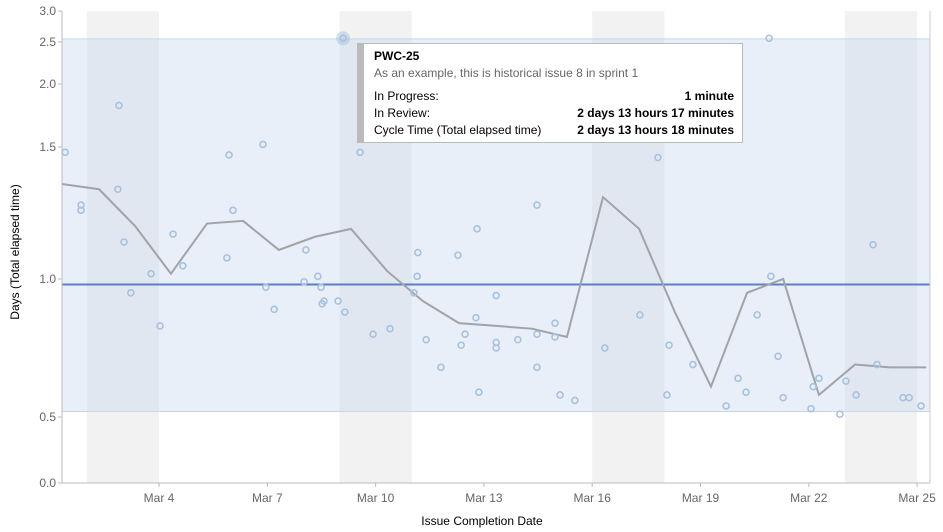 The height and width of the screenshot is (532, 943). I want to click on y-tick-label: 2.0, so click(47, 84).